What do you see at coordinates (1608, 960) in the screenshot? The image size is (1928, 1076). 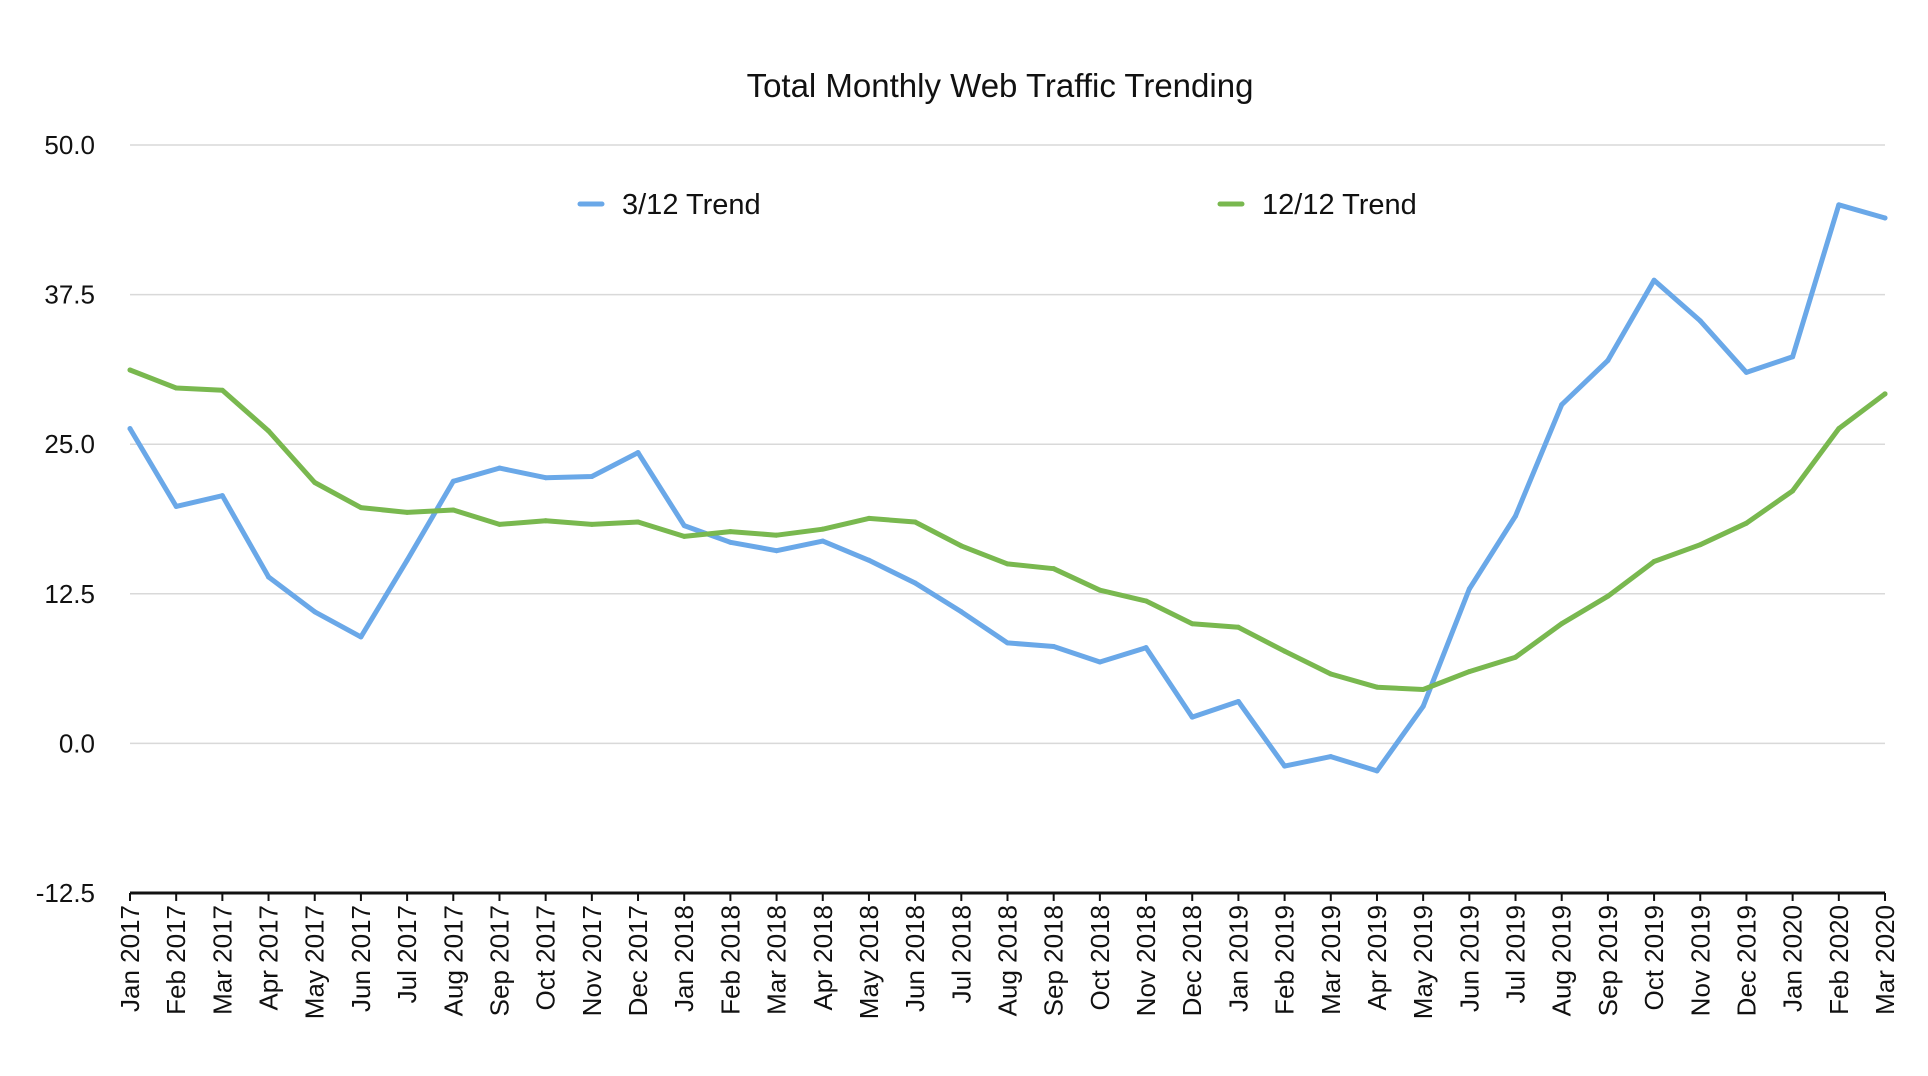 I see `x-tick-label: Sep 2019` at bounding box center [1608, 960].